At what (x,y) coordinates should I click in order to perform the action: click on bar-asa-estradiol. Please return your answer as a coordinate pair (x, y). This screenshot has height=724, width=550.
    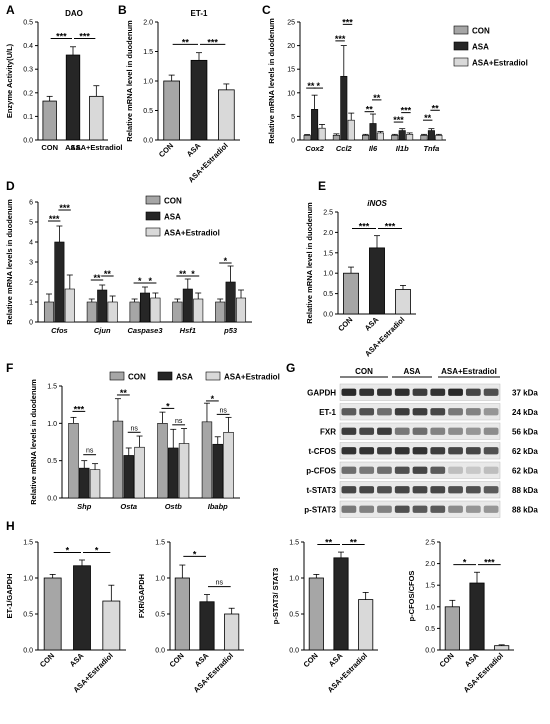
    Looking at the image, I should click on (232, 632).